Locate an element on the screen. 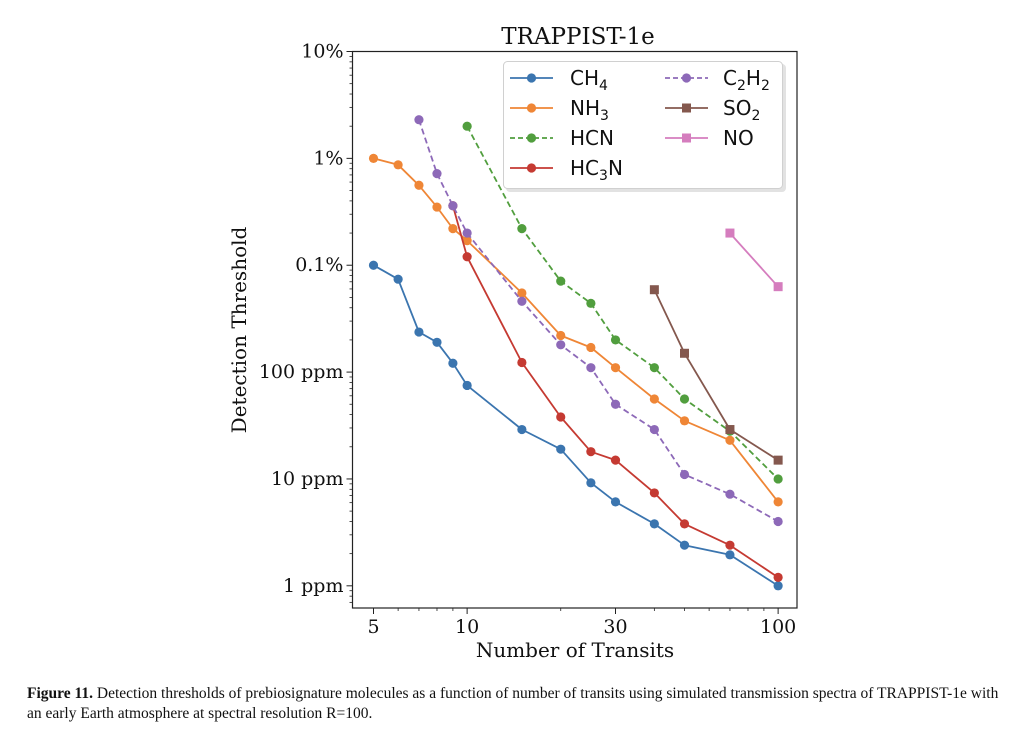  y-tick-label: 0.1% is located at coordinates (319, 265).